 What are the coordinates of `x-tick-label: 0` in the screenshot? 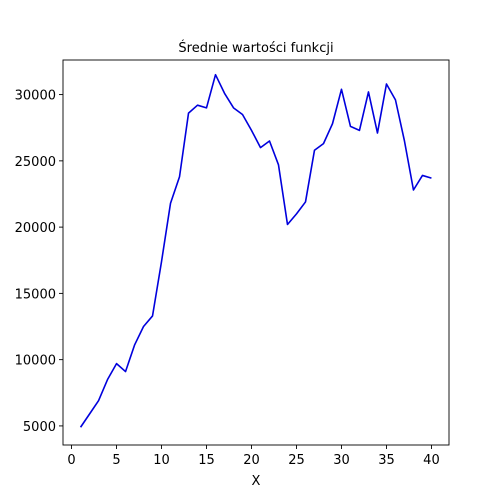 It's located at (71, 460).